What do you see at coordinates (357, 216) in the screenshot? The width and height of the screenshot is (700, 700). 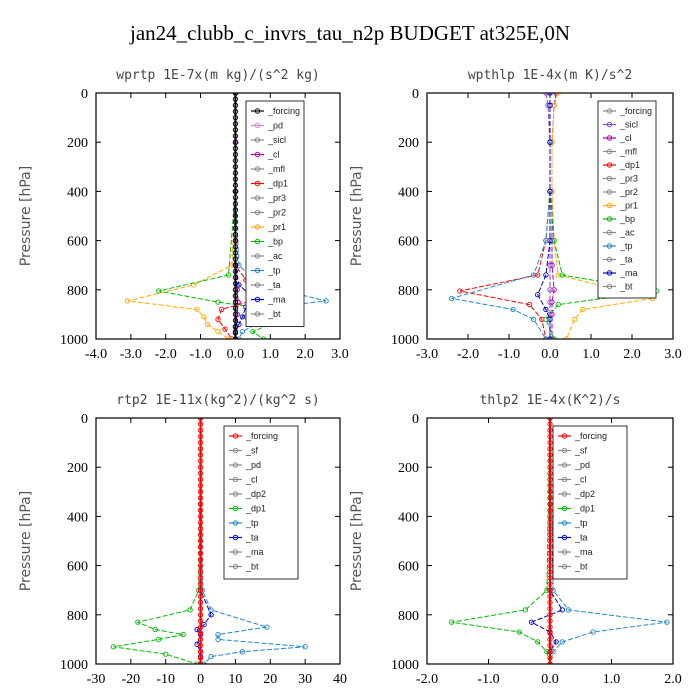 I see `y-axis-label: Pressure [hPa]` at bounding box center [357, 216].